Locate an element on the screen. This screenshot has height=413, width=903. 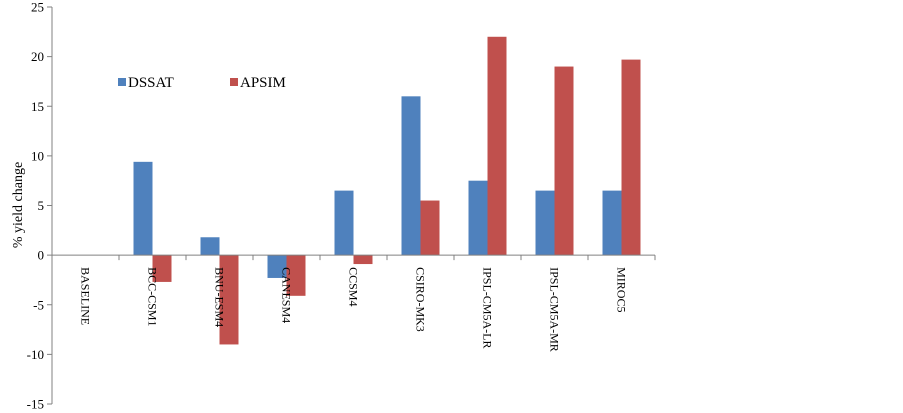
bar-dssat-bcc-csm1 is located at coordinates (143, 208).